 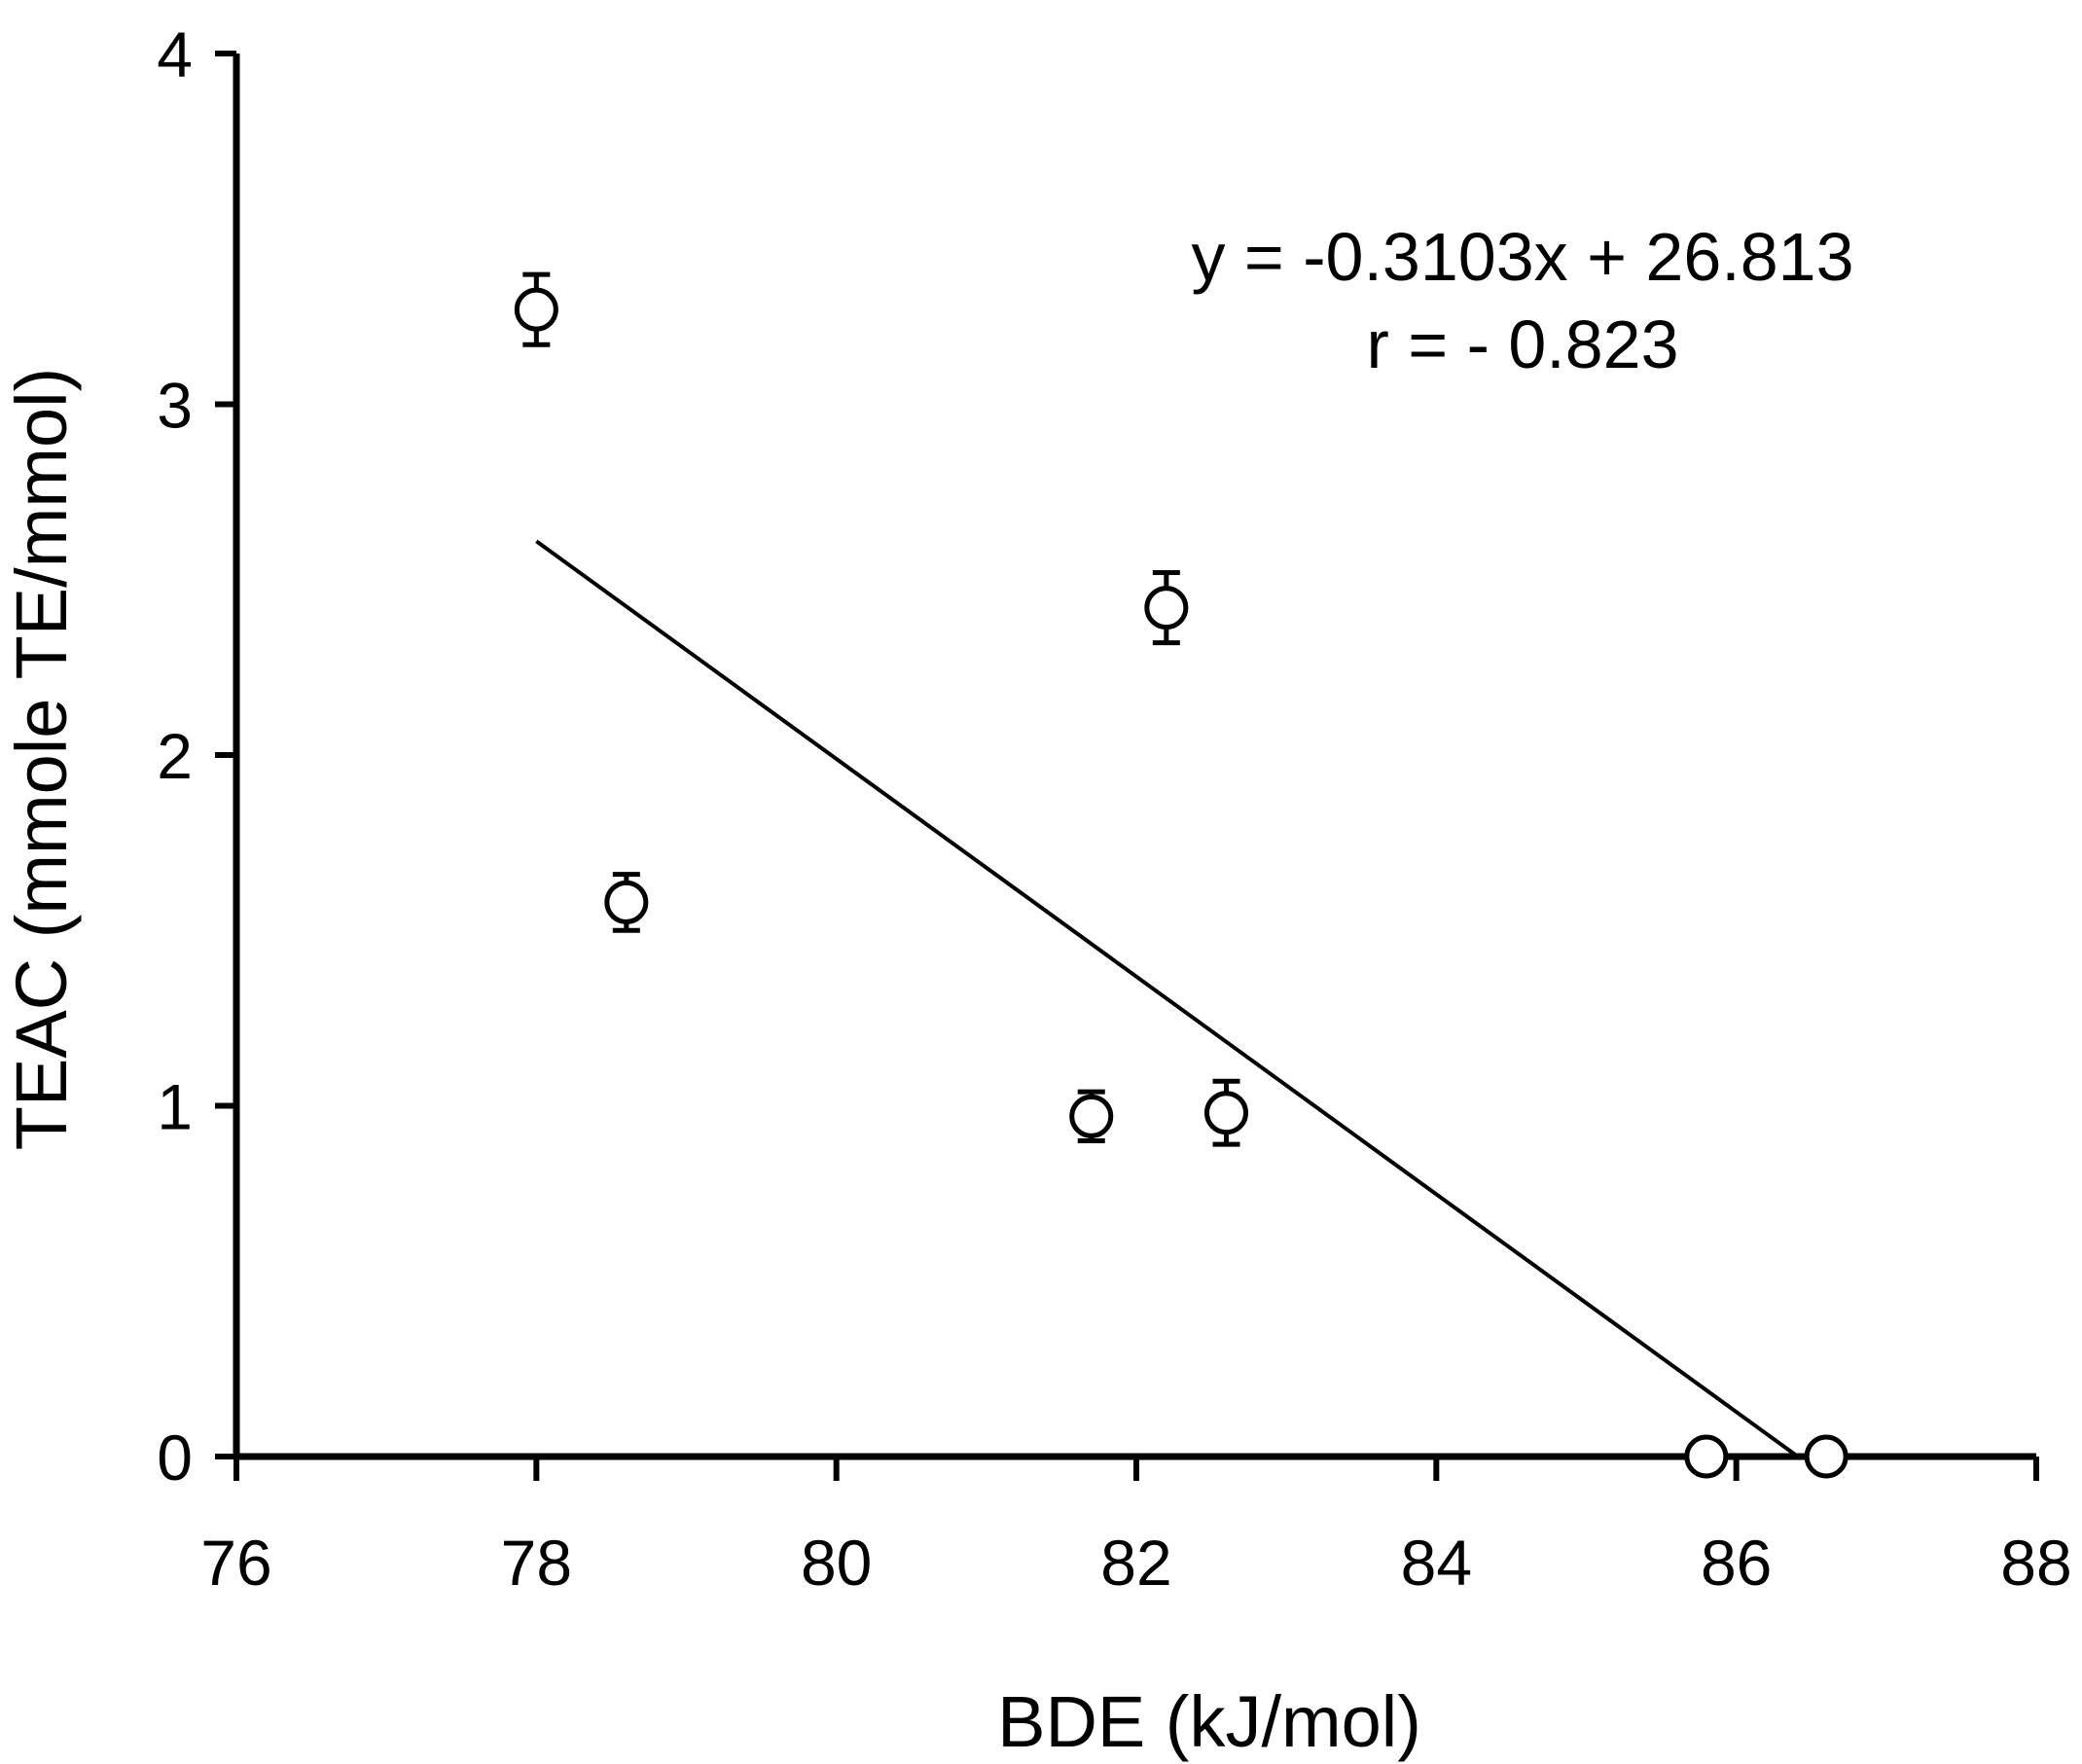 I want to click on y-tick-label: 0, so click(x=175, y=1458).